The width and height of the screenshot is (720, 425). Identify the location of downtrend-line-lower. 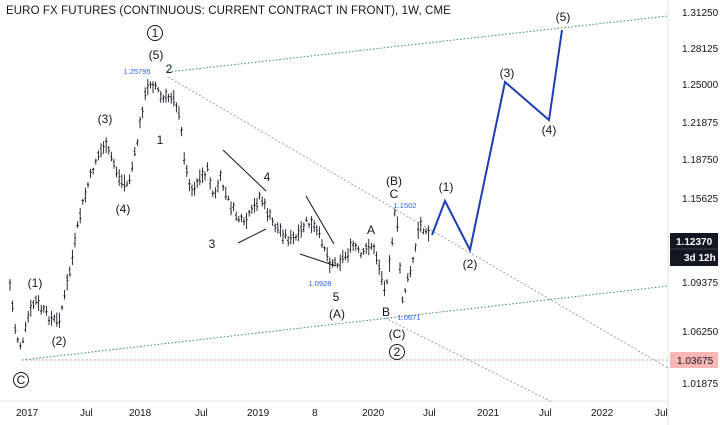
(468, 360).